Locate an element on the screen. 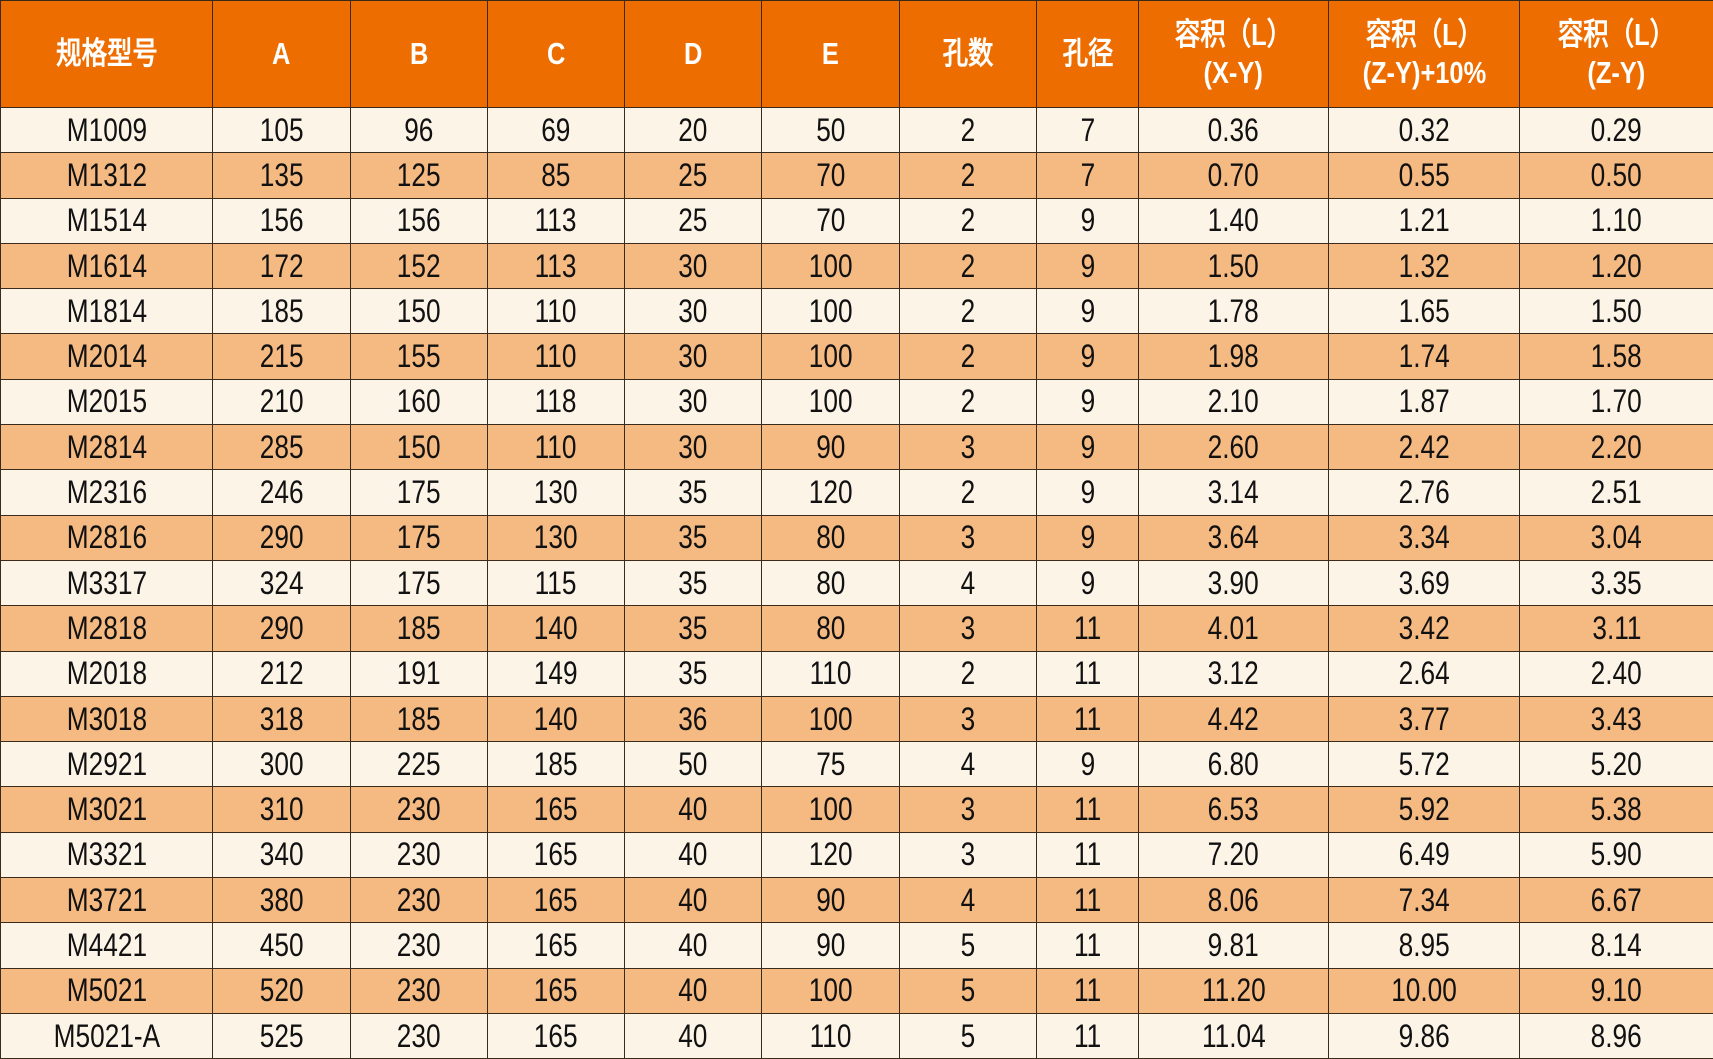  table-cell: 7 is located at coordinates (1087, 130).